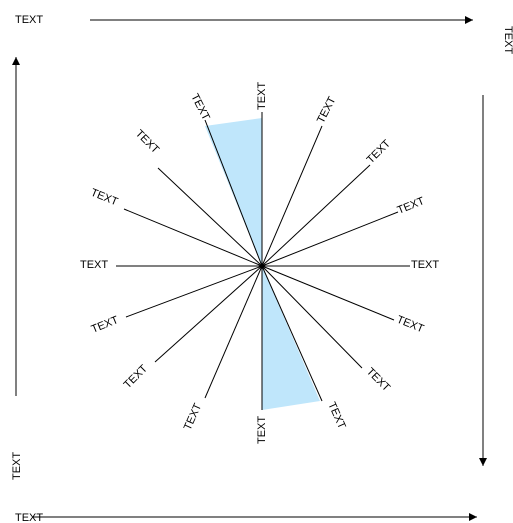 This screenshot has width=513, height=523. What do you see at coordinates (425, 265) in the screenshot?
I see `spoke-label-4: TEXT` at bounding box center [425, 265].